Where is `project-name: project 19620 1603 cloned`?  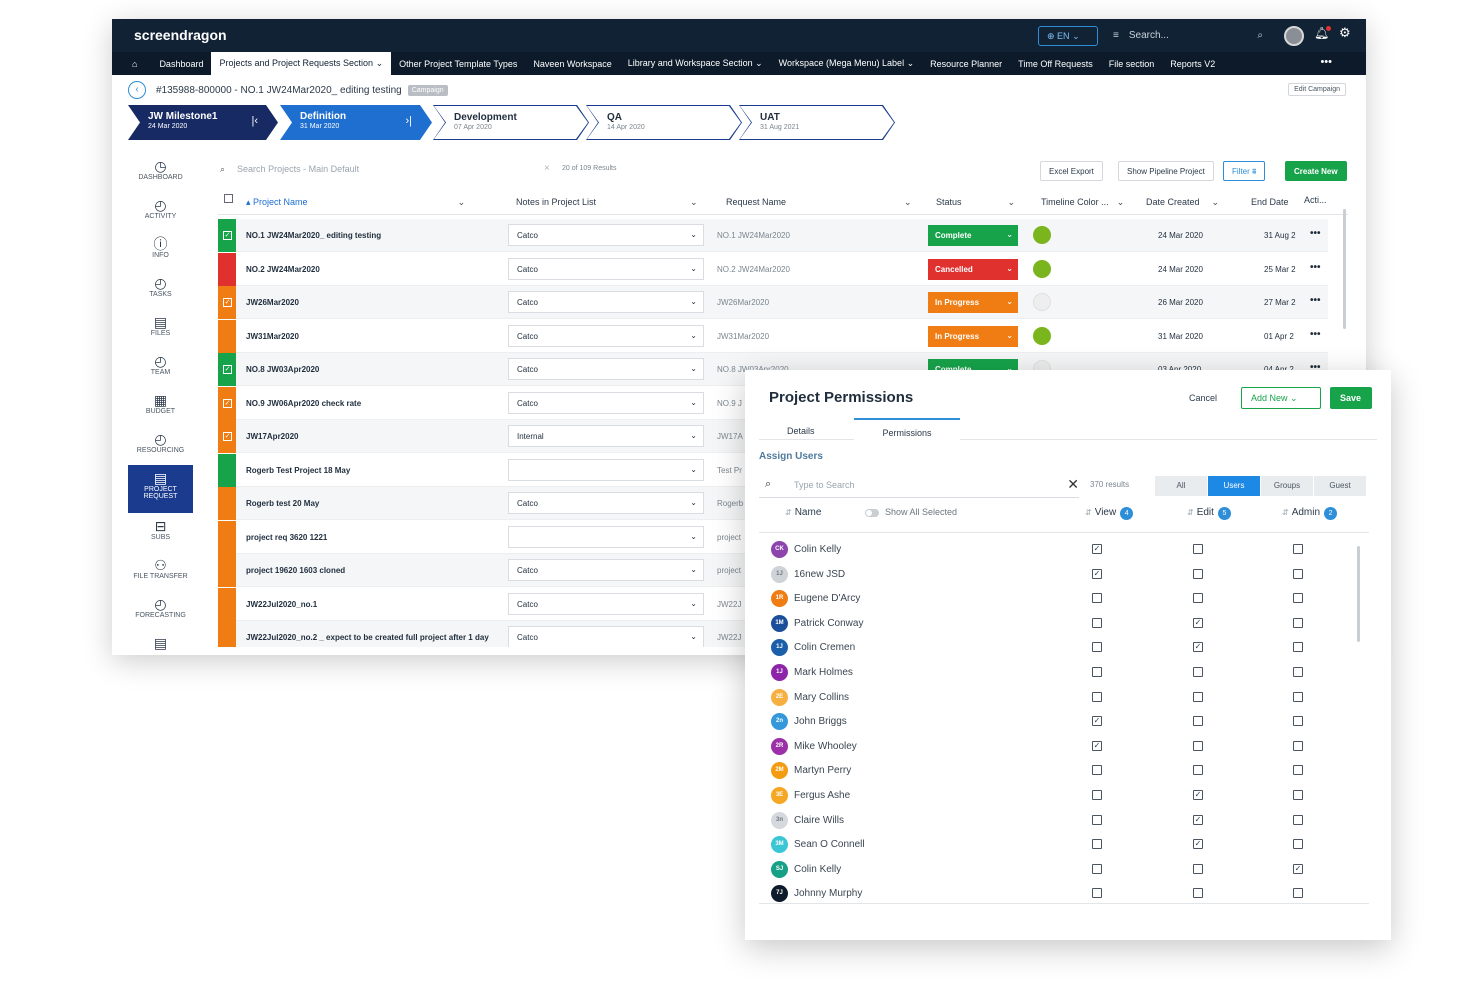
project-name: project 19620 1603 cloned is located at coordinates (296, 570).